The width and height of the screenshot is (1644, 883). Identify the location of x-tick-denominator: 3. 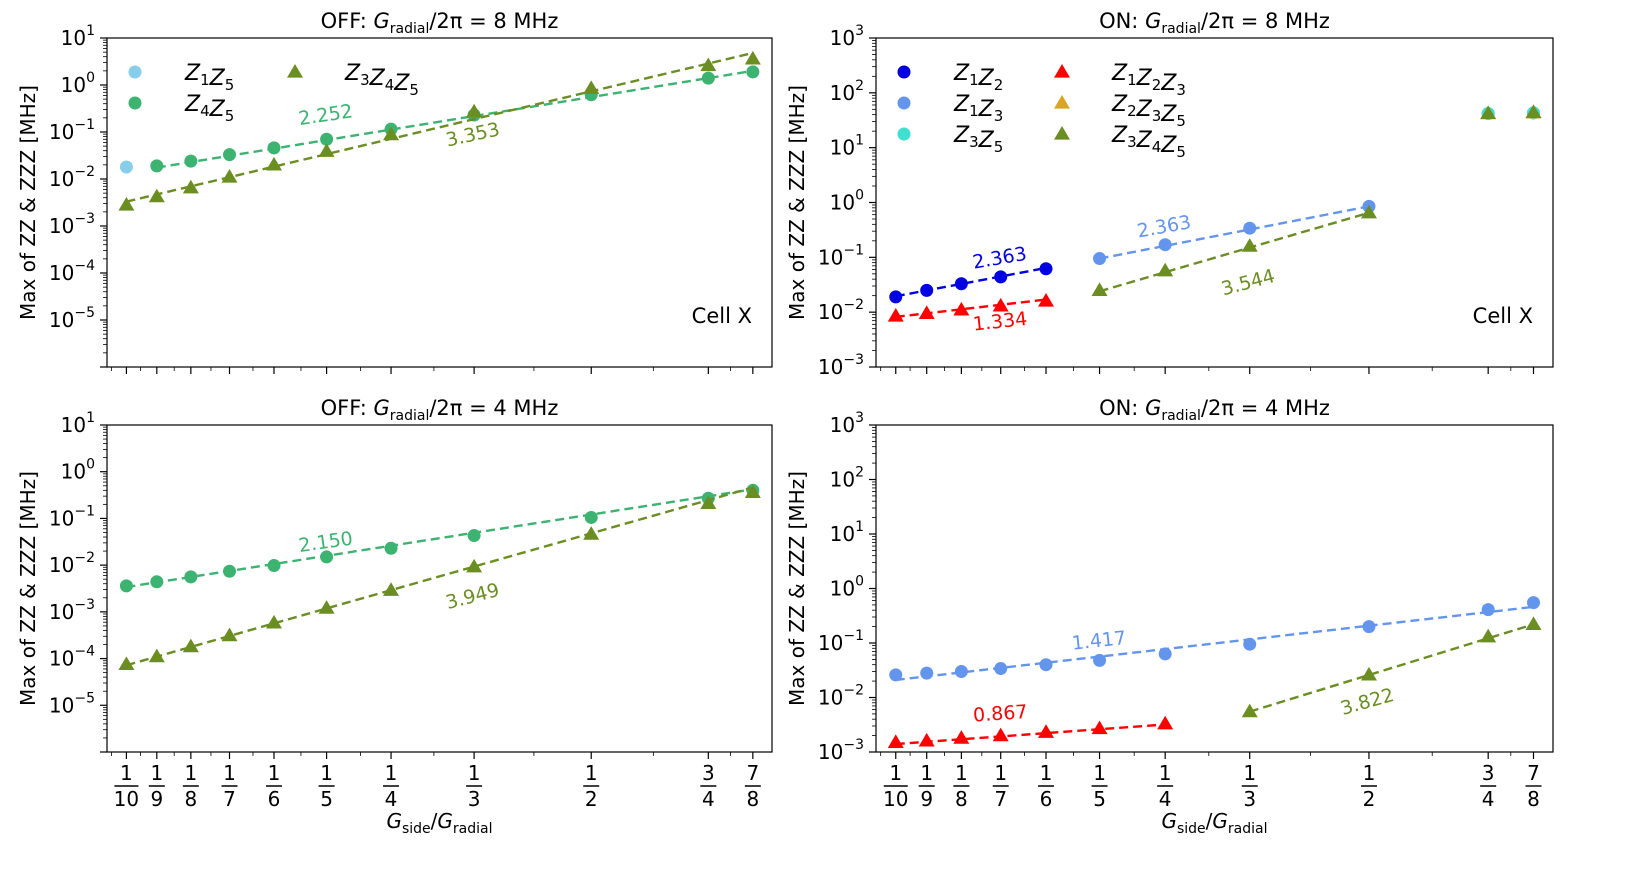
(474, 799).